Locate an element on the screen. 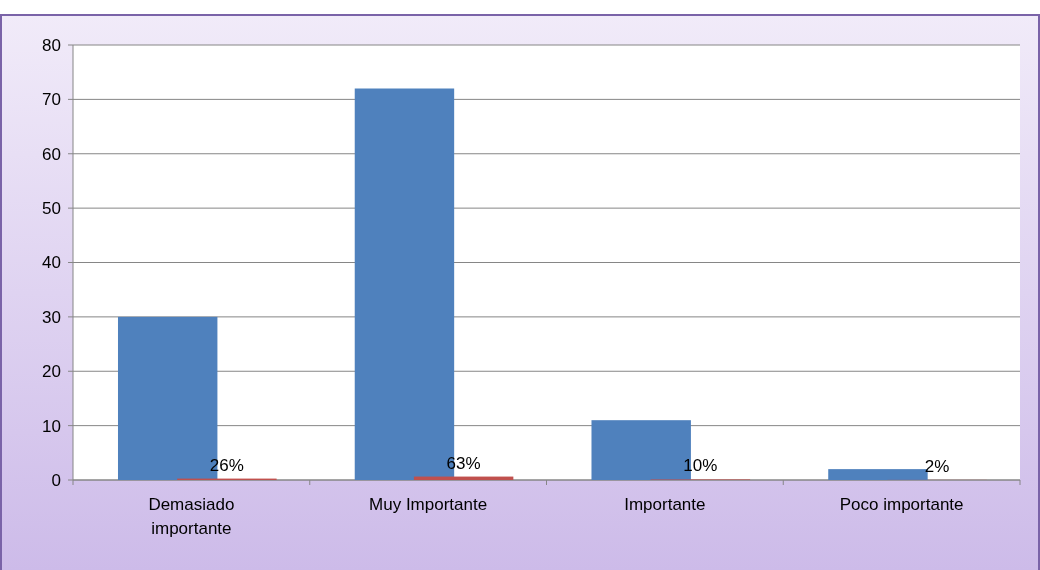 The height and width of the screenshot is (570, 1040). y-tick-label: 60 is located at coordinates (51, 154).